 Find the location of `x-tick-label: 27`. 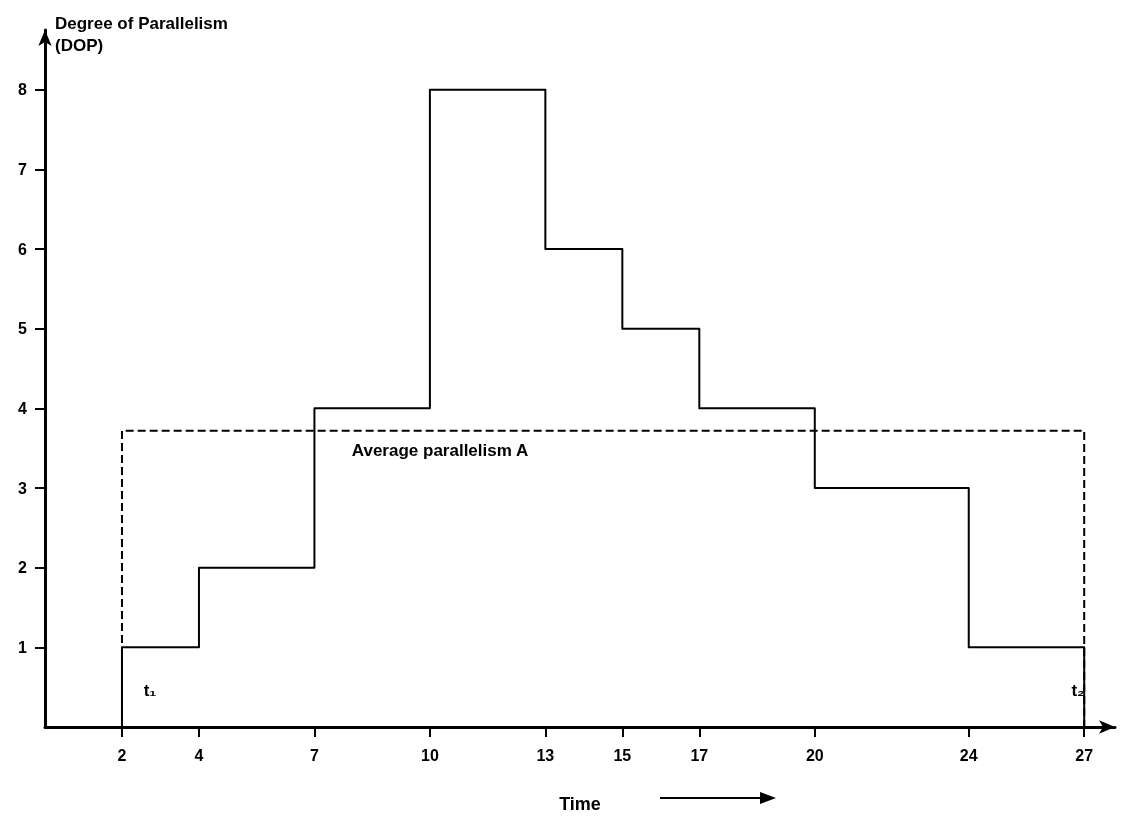

x-tick-label: 27 is located at coordinates (1084, 755).